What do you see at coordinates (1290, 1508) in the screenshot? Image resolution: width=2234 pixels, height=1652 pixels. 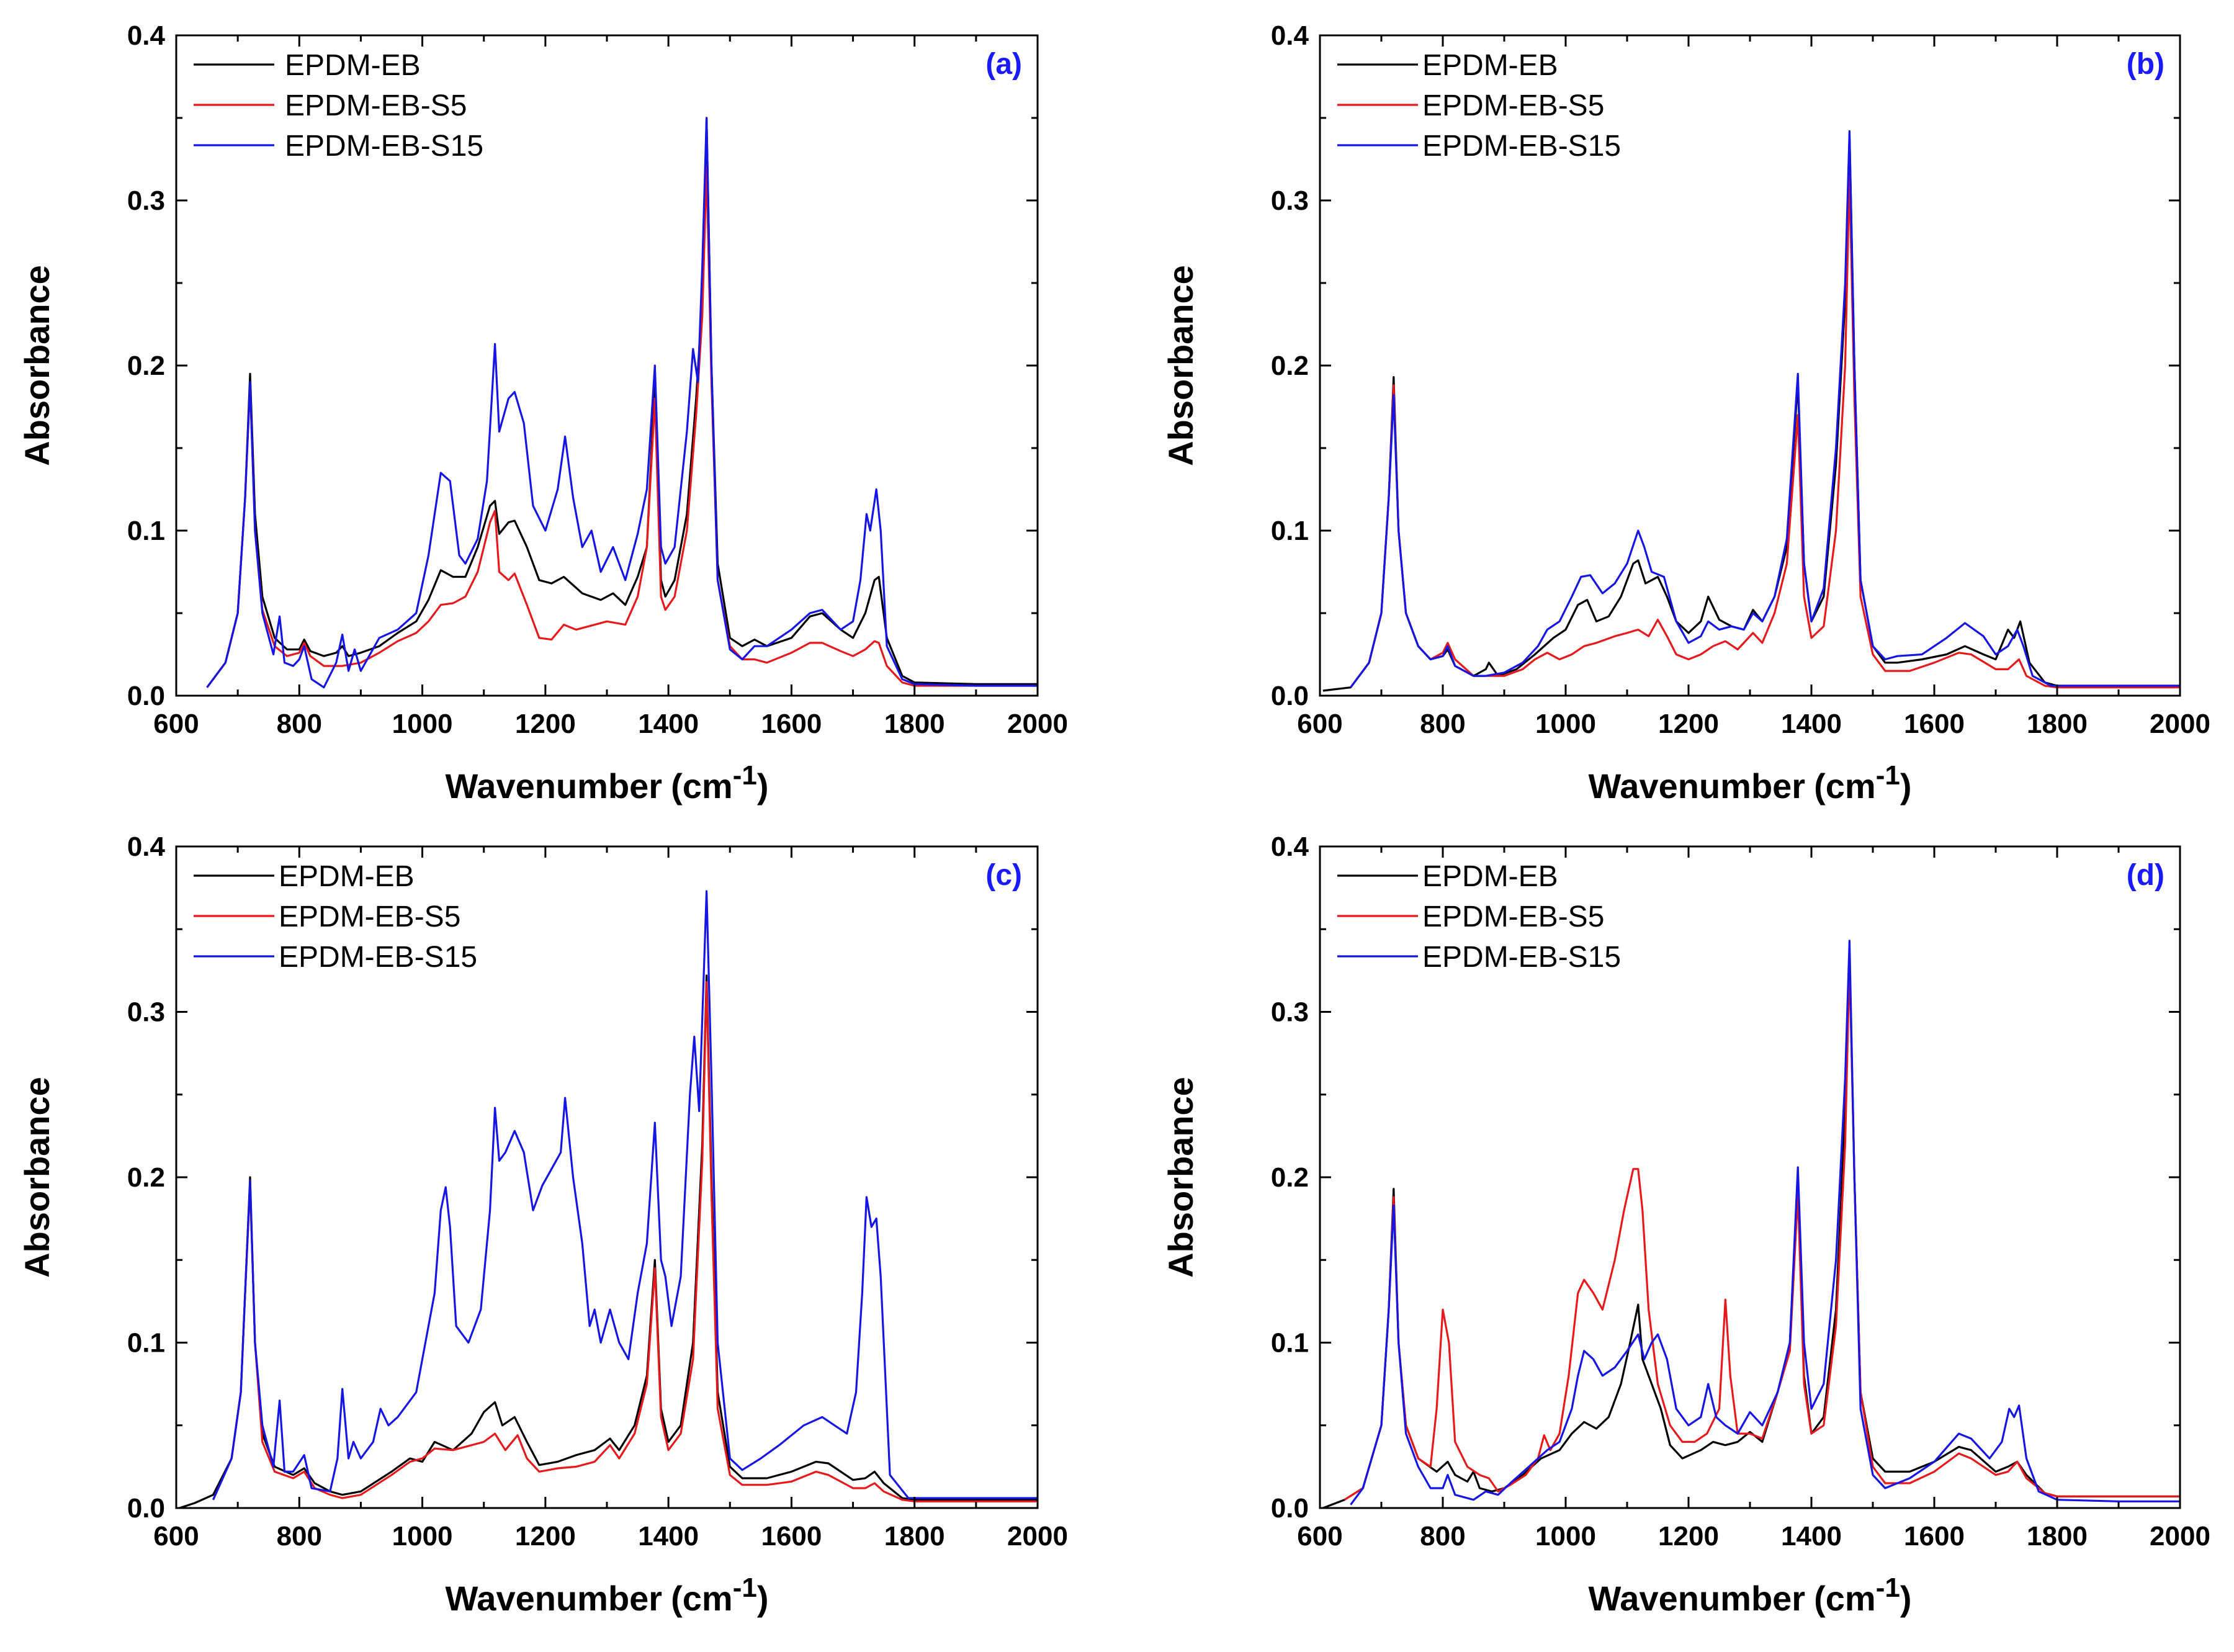 I see `panel-d-y-tick-label: 0.0` at bounding box center [1290, 1508].